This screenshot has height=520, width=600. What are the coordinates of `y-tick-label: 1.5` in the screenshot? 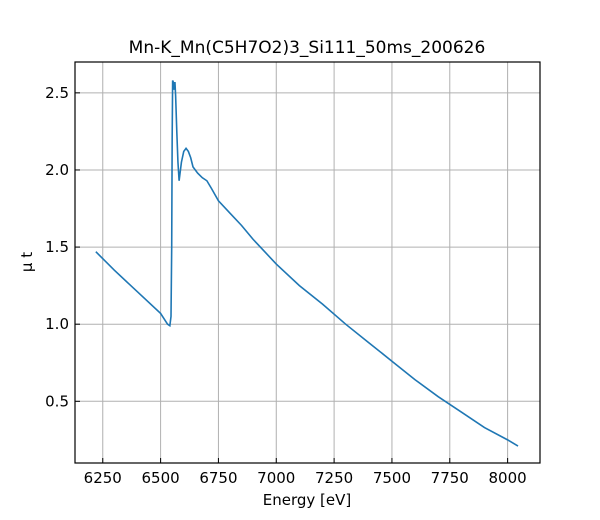 It's located at (57, 247).